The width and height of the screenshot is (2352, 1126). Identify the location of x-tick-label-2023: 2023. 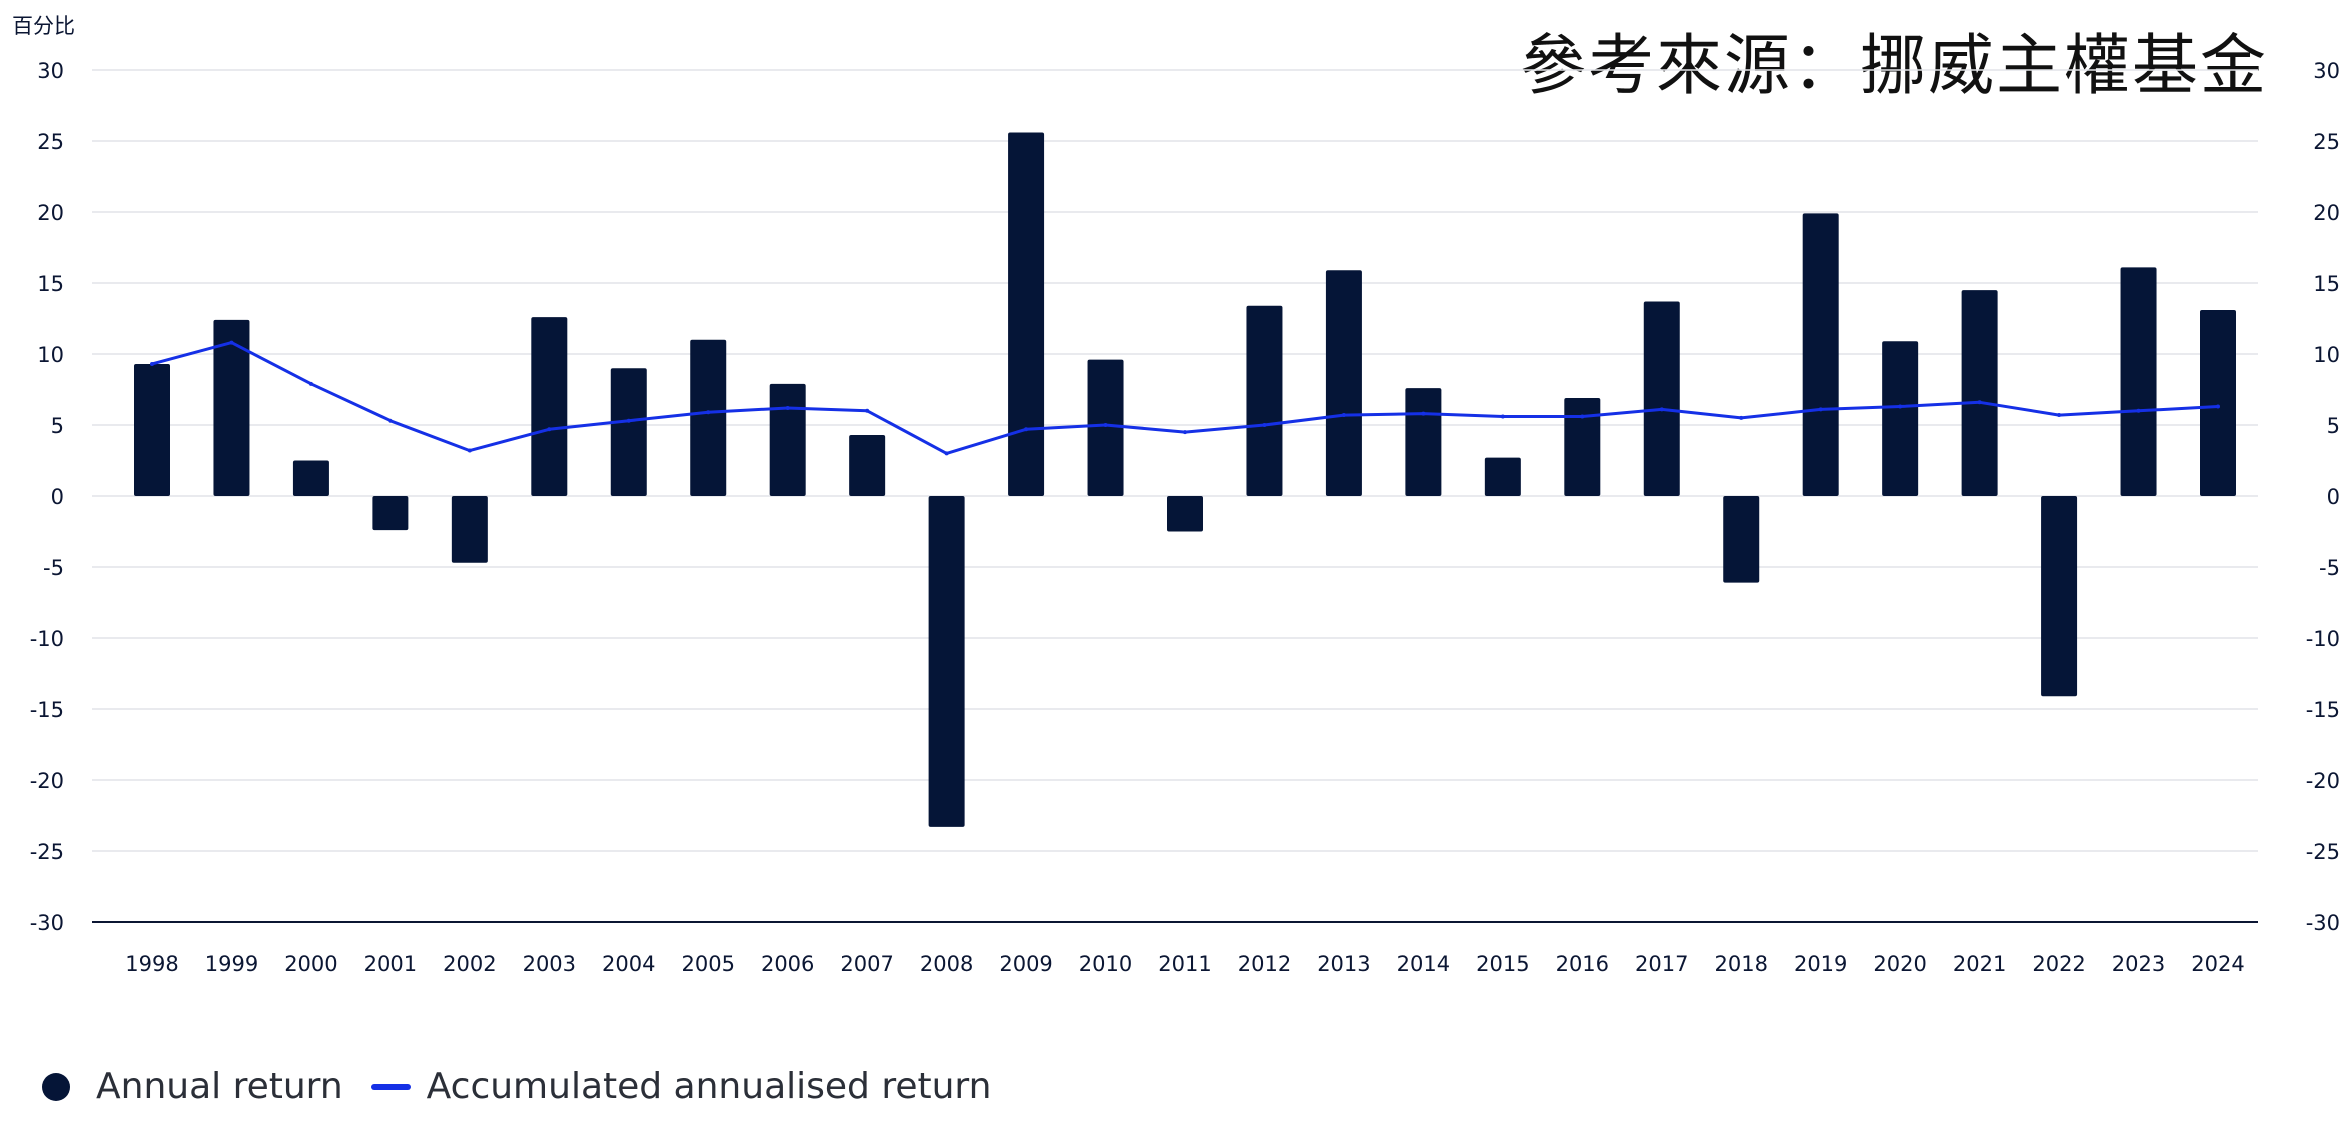
(2138, 964).